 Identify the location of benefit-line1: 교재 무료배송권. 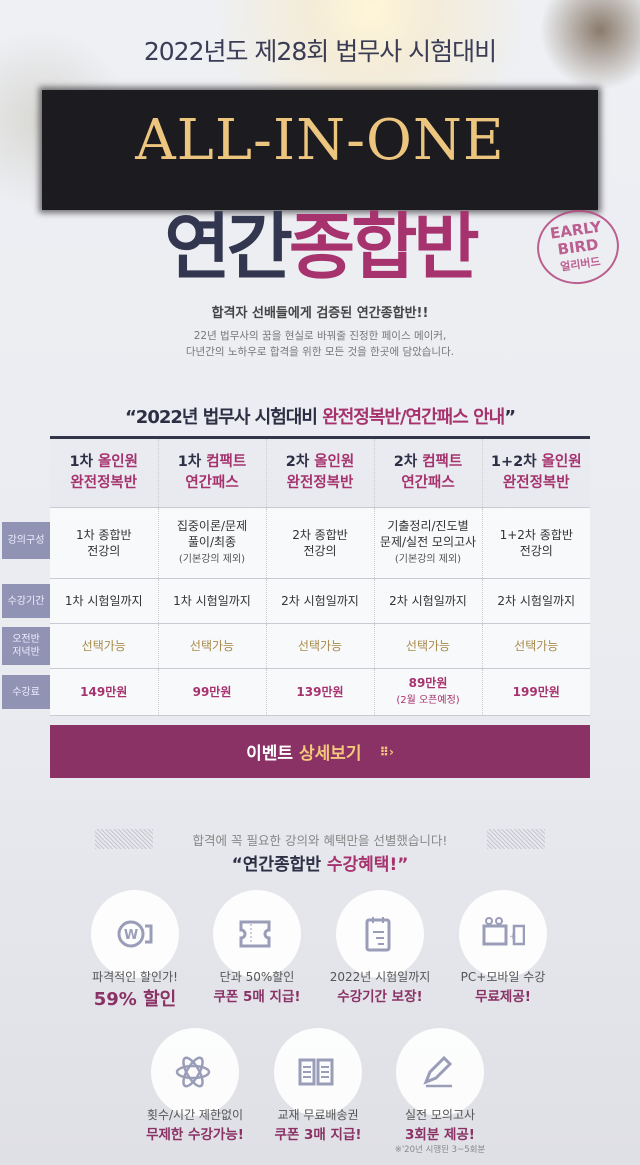
(318, 1115).